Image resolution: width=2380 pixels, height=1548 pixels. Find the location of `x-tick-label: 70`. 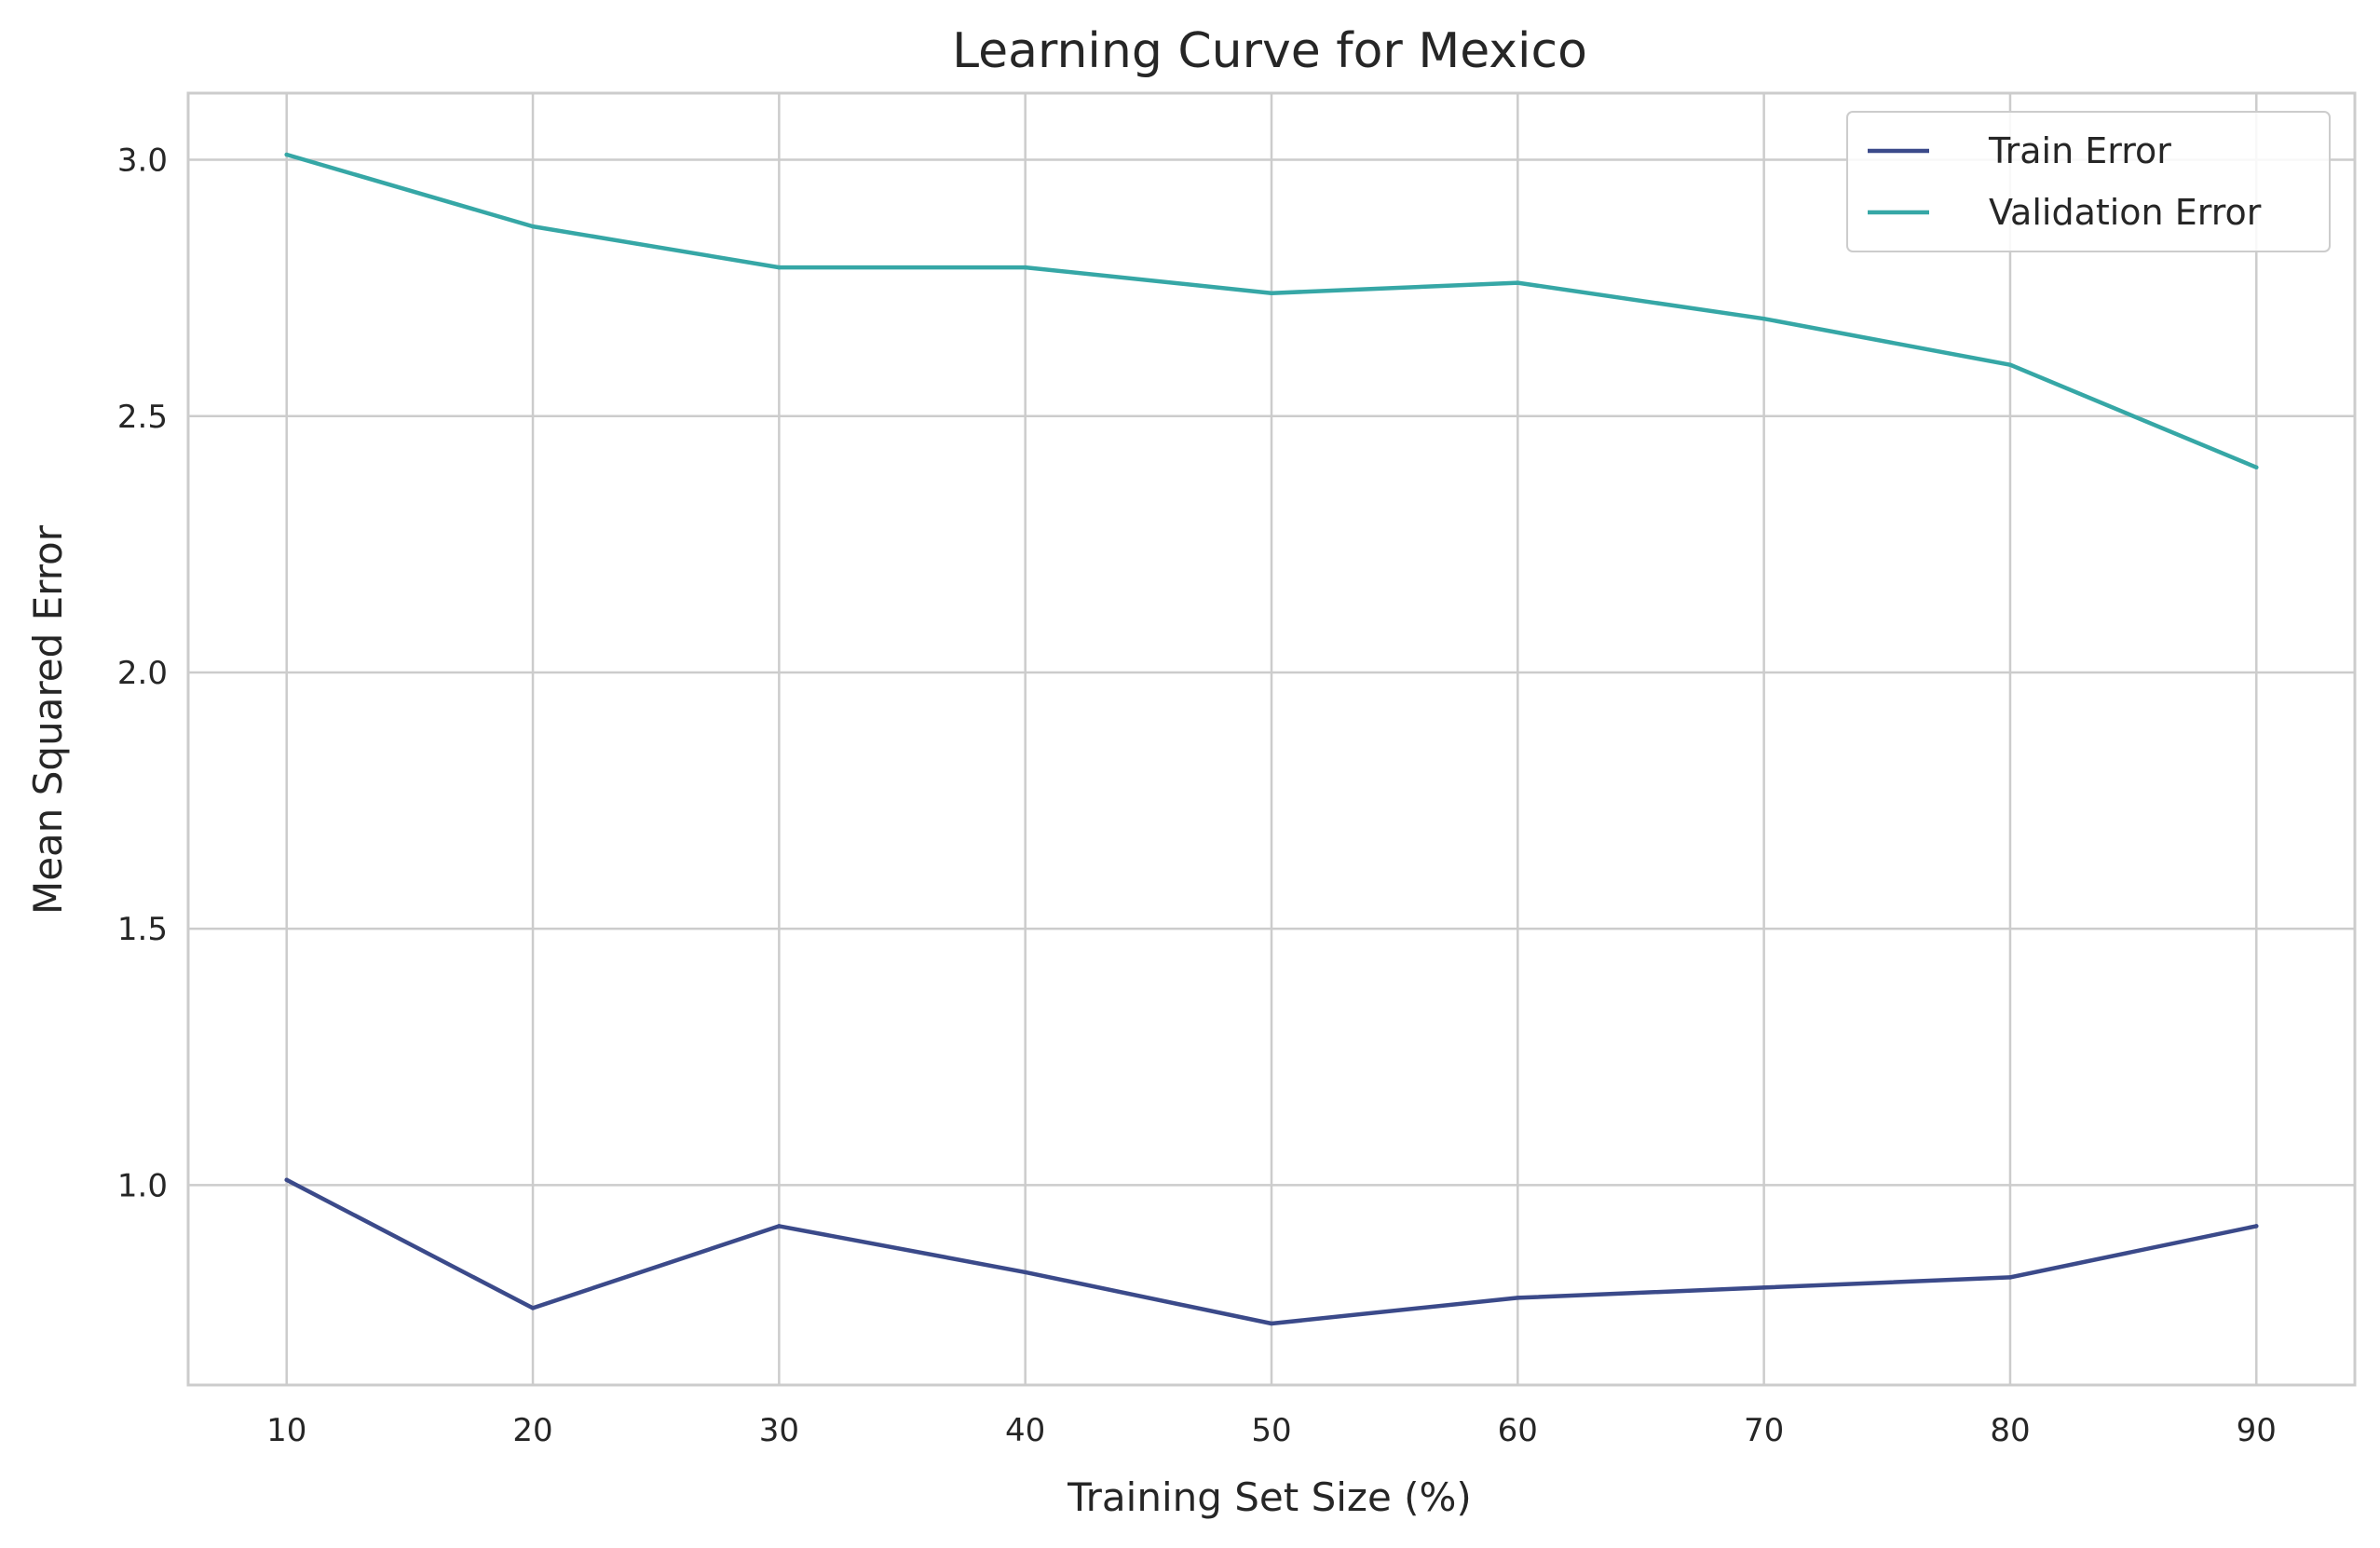

x-tick-label: 70 is located at coordinates (1764, 1430).